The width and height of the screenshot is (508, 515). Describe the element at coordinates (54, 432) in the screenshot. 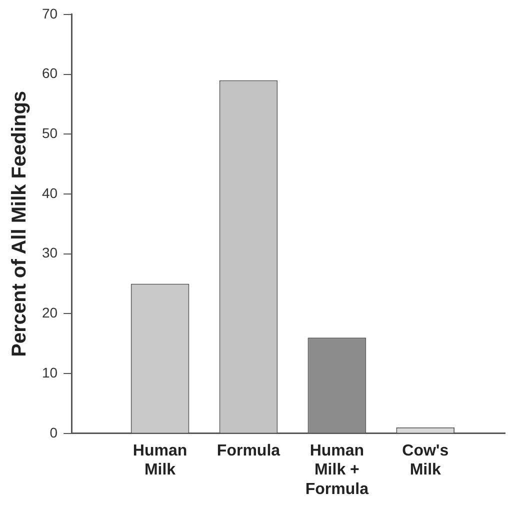

I see `y-tick-label: 0` at that location.